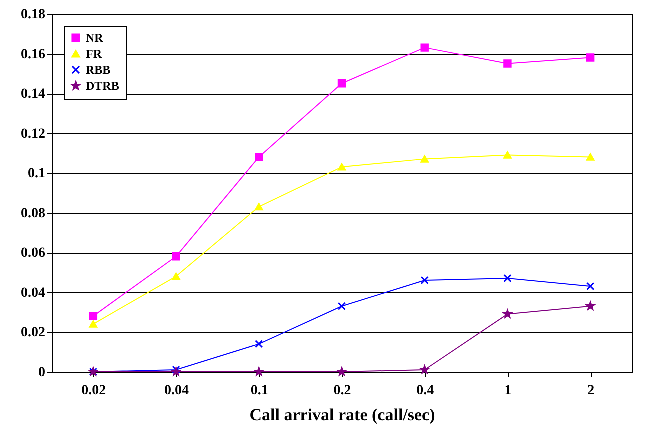 Image resolution: width=649 pixels, height=437 pixels. What do you see at coordinates (591, 391) in the screenshot?
I see `x-tick-label: 2` at bounding box center [591, 391].